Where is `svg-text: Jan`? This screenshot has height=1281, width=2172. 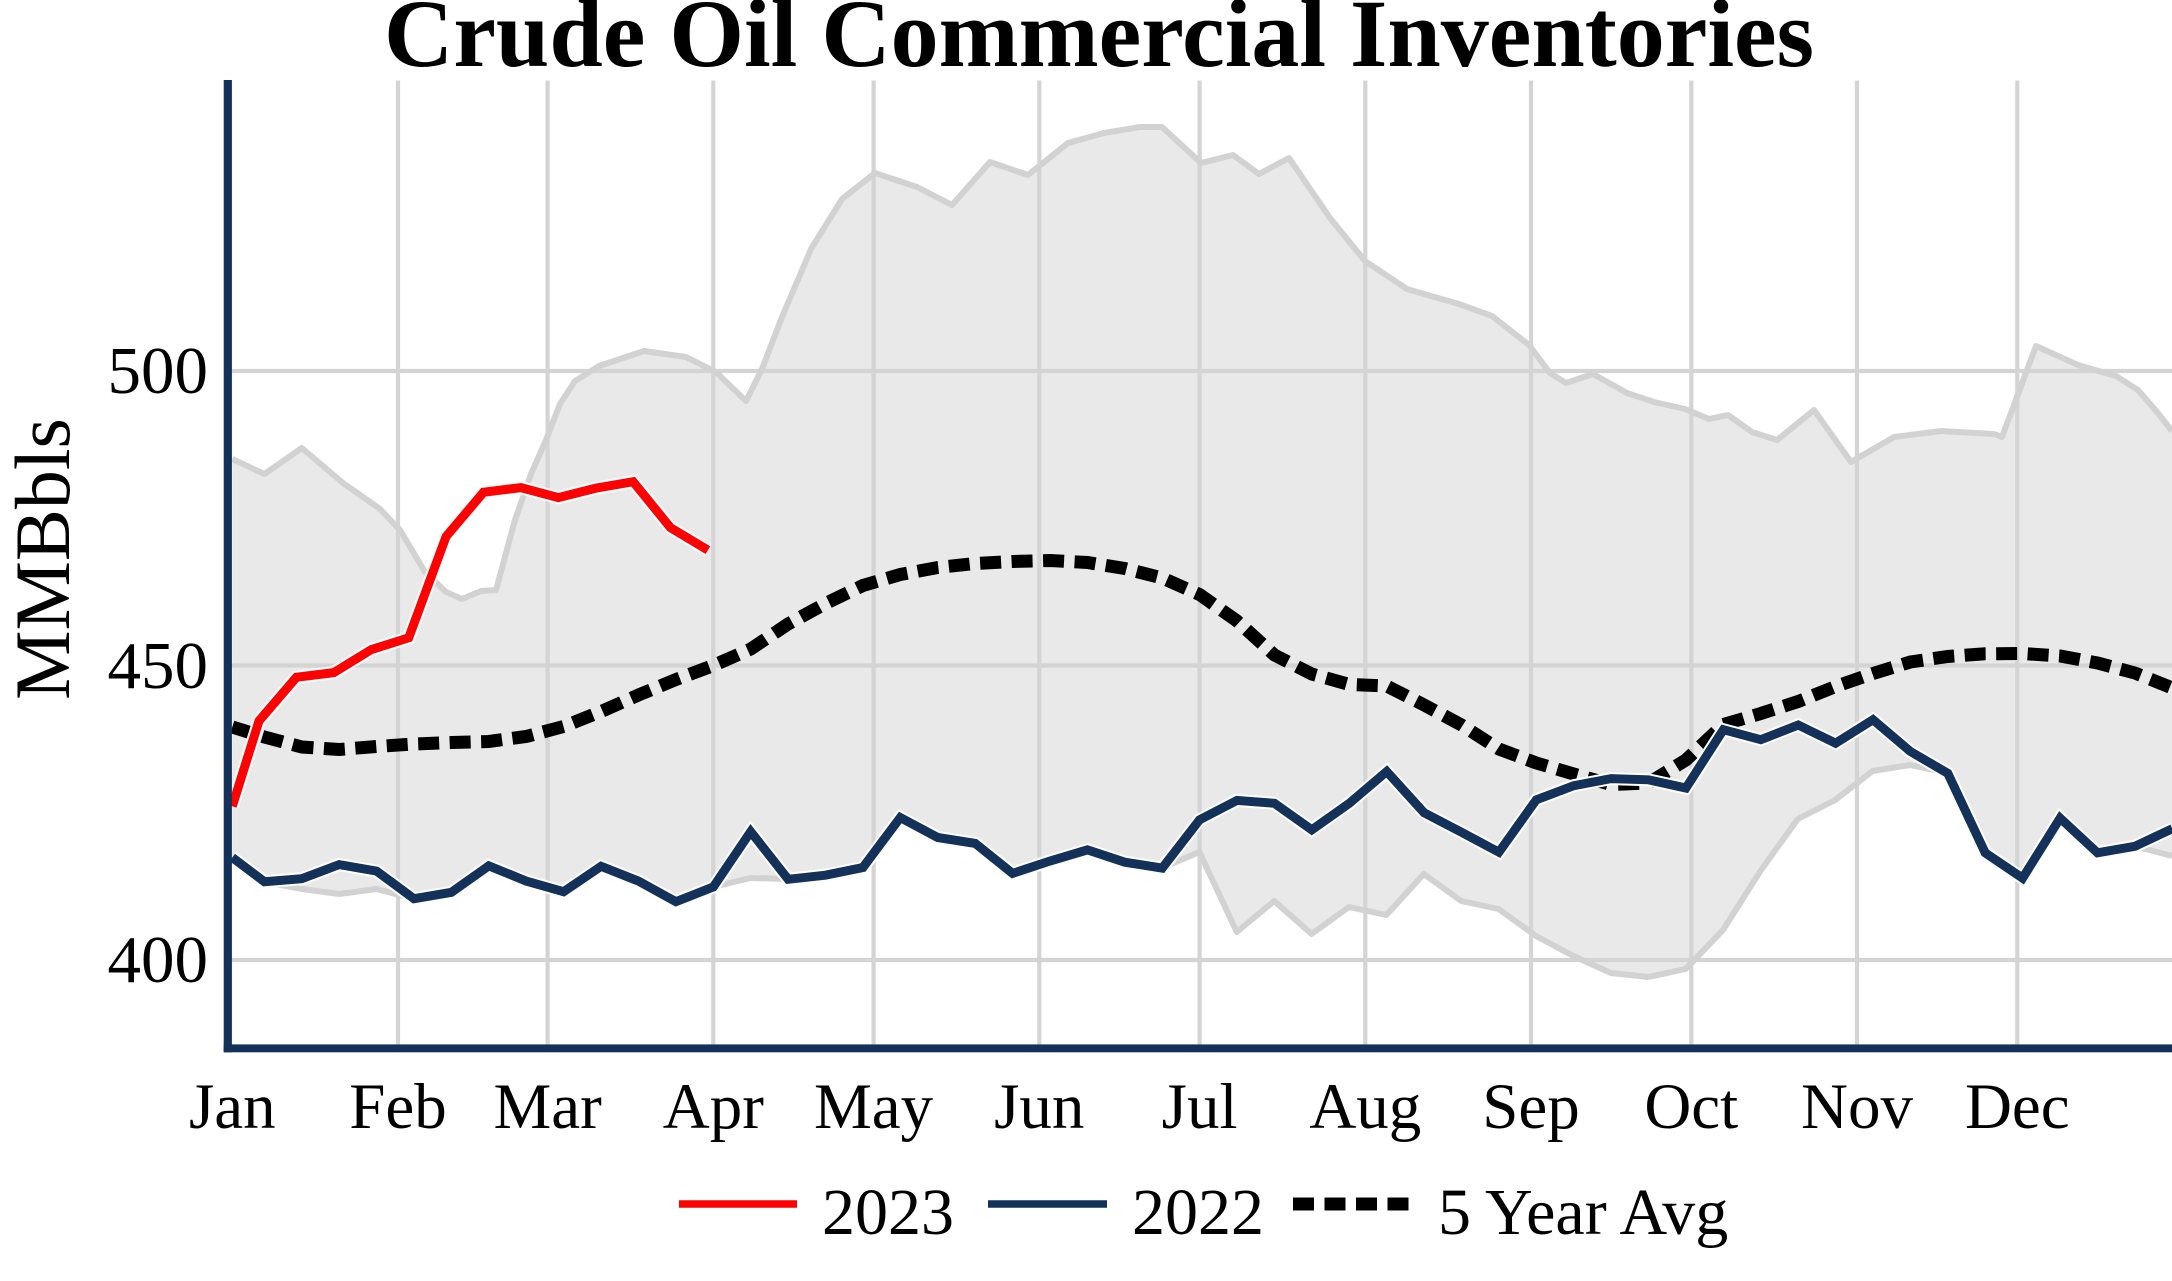 svg-text: Jan is located at coordinates (232, 1107).